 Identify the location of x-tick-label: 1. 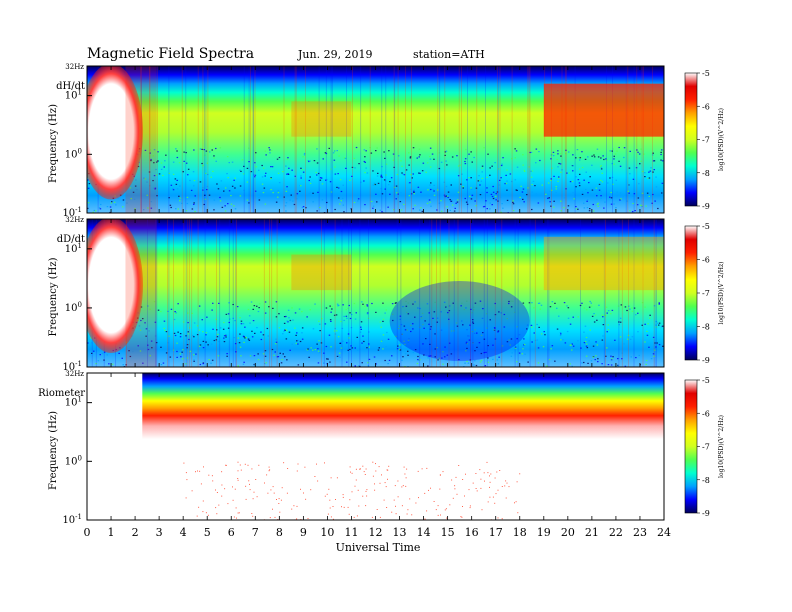
(111, 532).